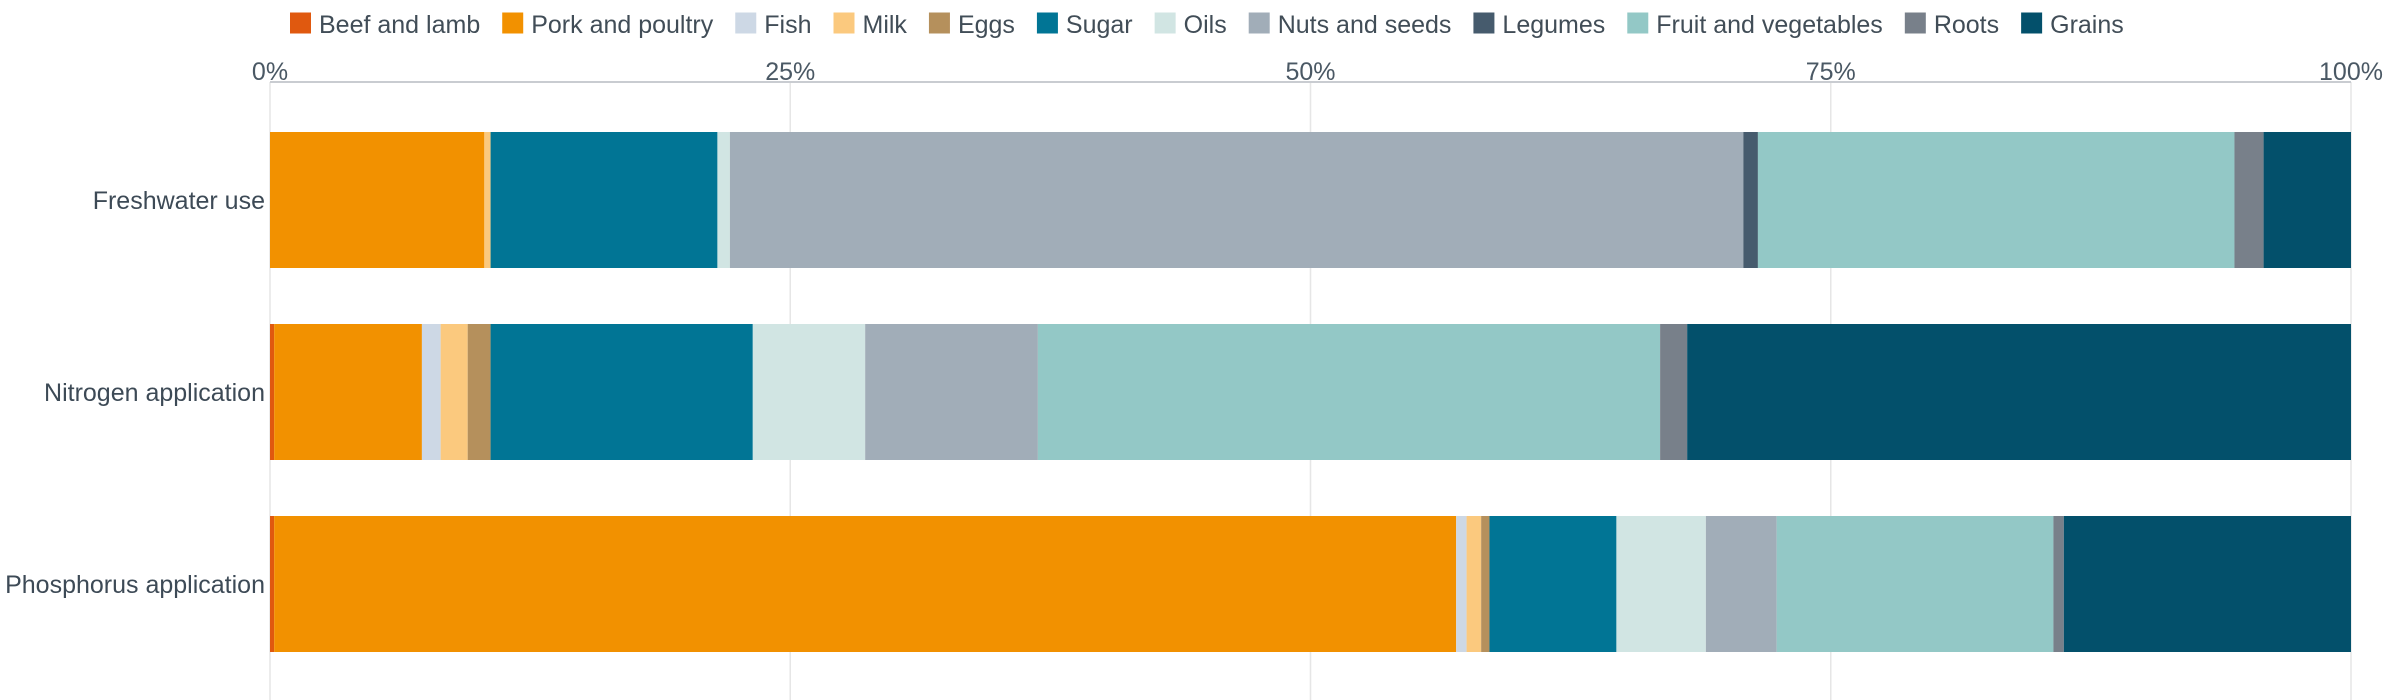 Image resolution: width=2400 pixels, height=700 pixels. I want to click on legend-item-fish: Fish, so click(773, 25).